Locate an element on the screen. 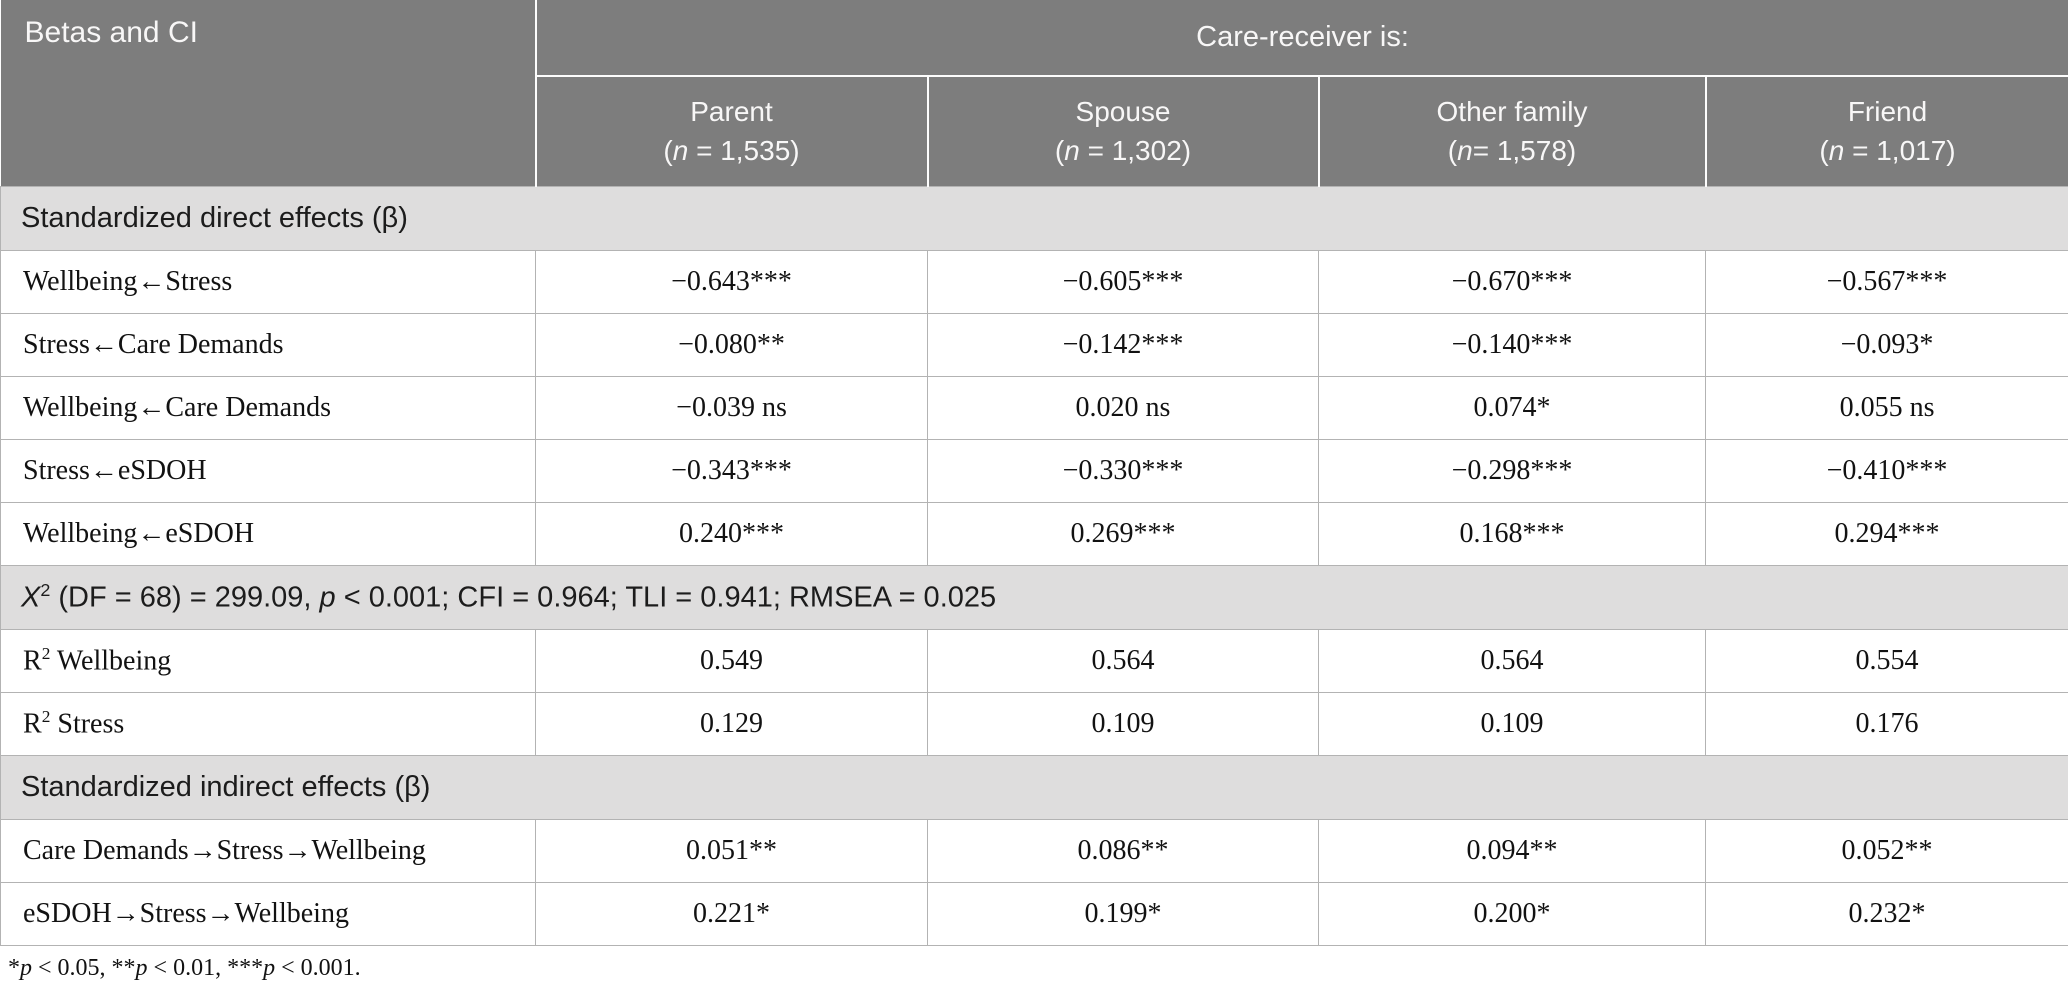 The width and height of the screenshot is (2068, 990). group-header: Care-receiver is: is located at coordinates (1301, 38).